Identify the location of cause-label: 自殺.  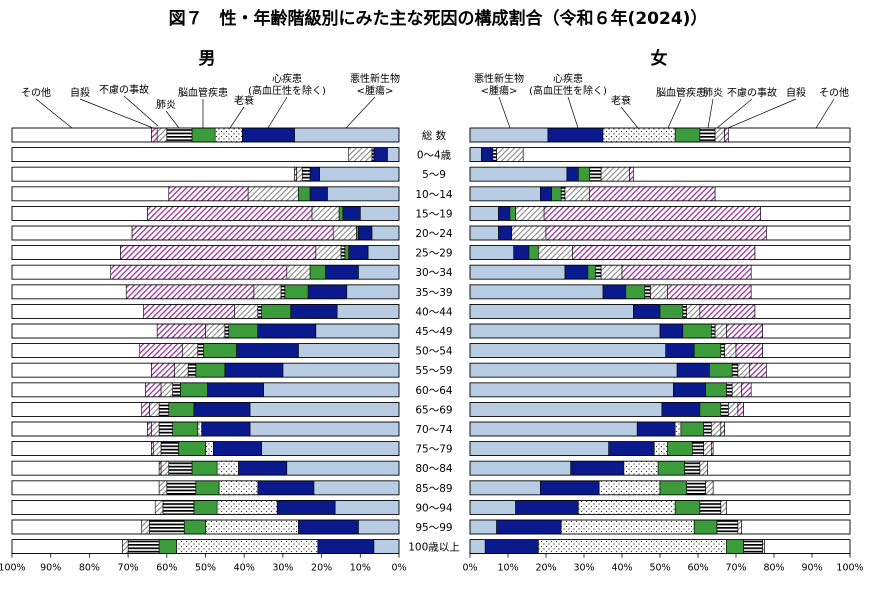
(80, 92).